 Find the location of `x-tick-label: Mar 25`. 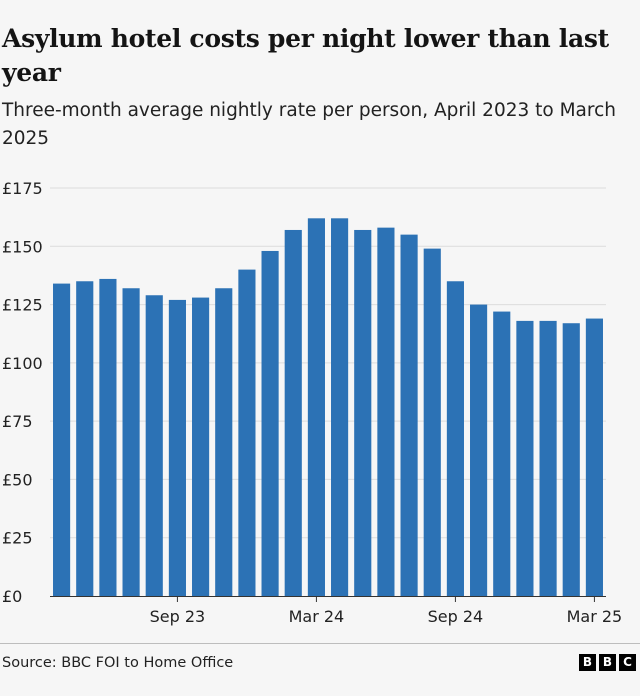

x-tick-label: Mar 25 is located at coordinates (595, 616).